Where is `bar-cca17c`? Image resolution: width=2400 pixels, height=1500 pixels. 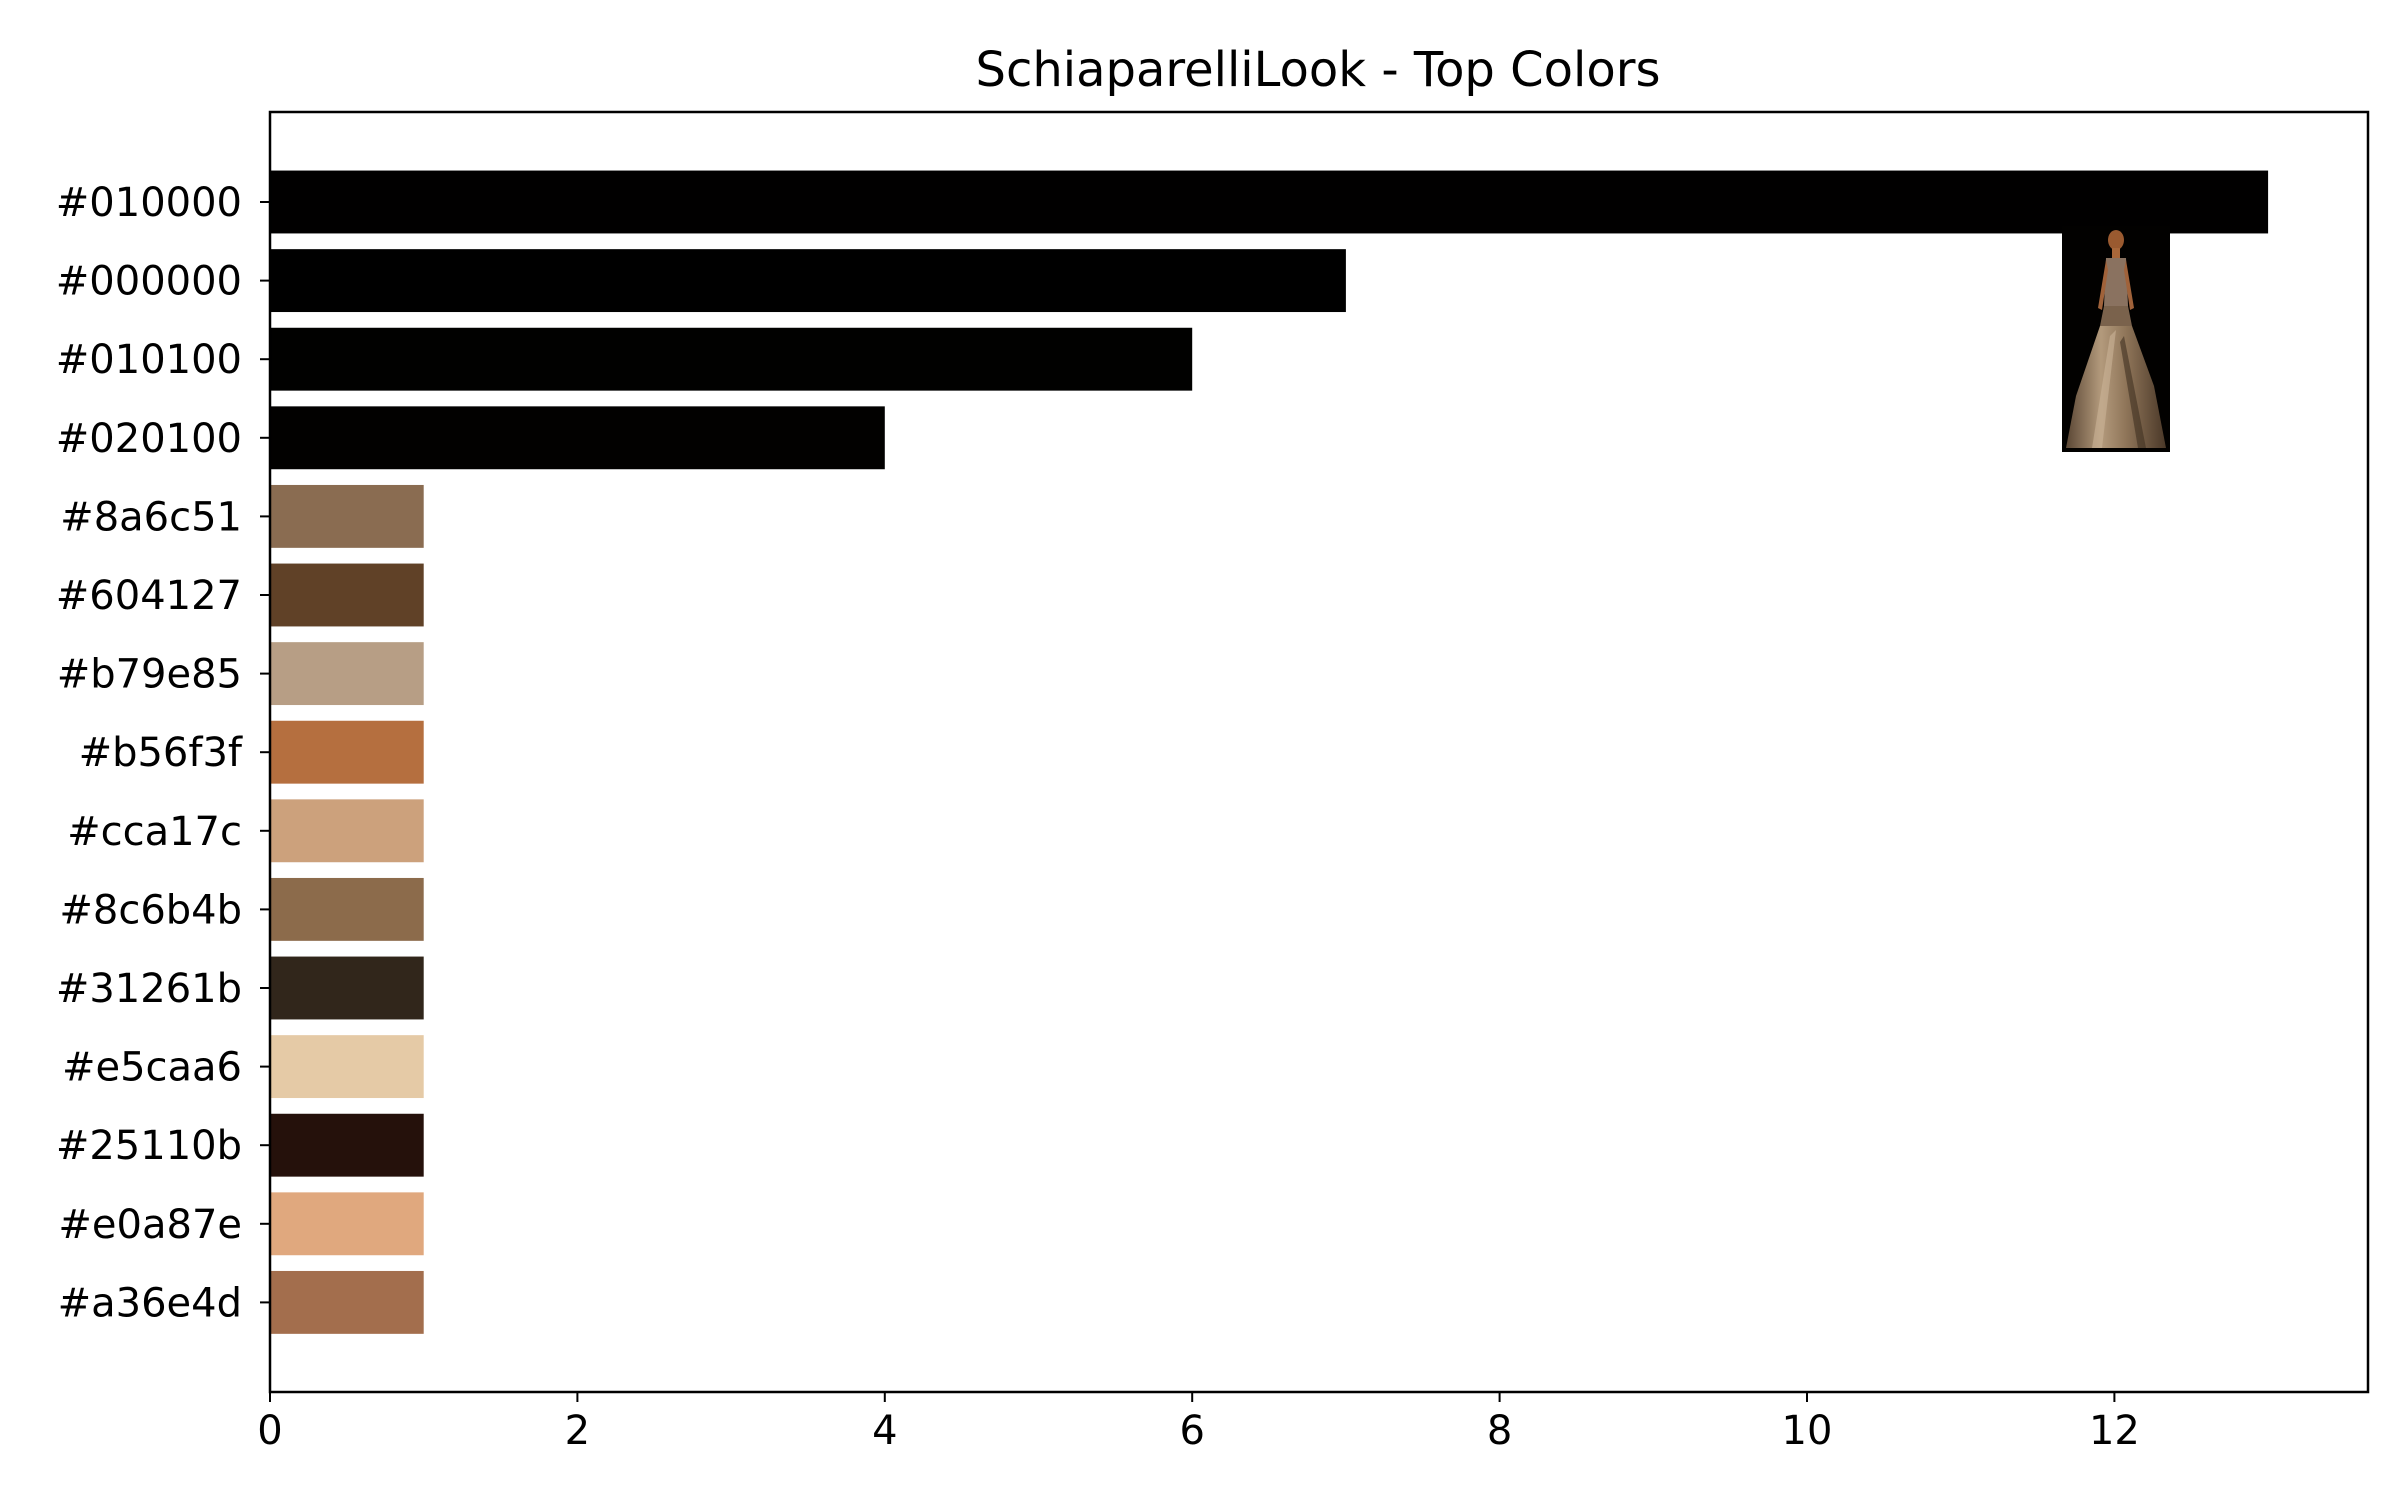
bar-cca17c is located at coordinates (347, 831).